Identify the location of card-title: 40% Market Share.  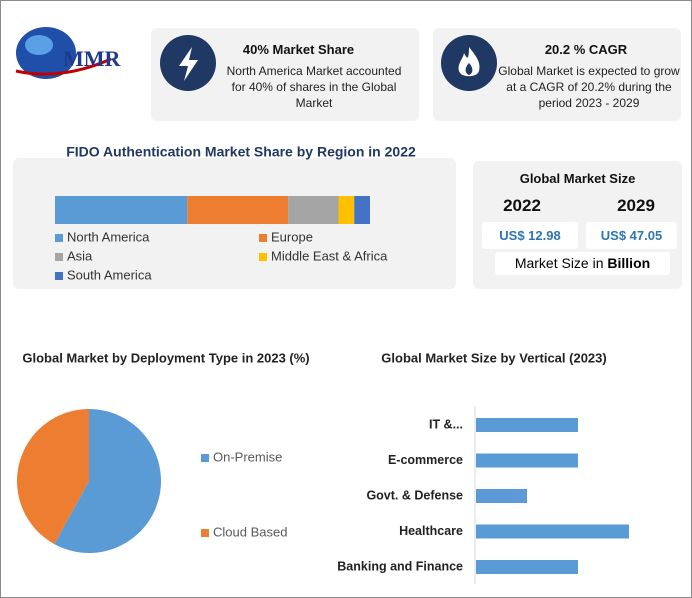
(298, 49).